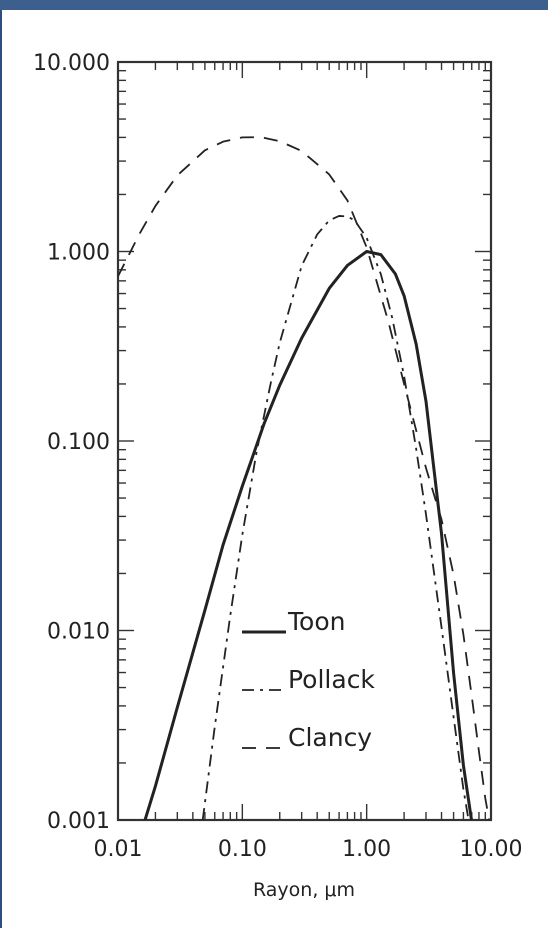 Image resolution: width=548 pixels, height=928 pixels. Describe the element at coordinates (304, 890) in the screenshot. I see `x-axis-label: Rayon, μm` at that location.